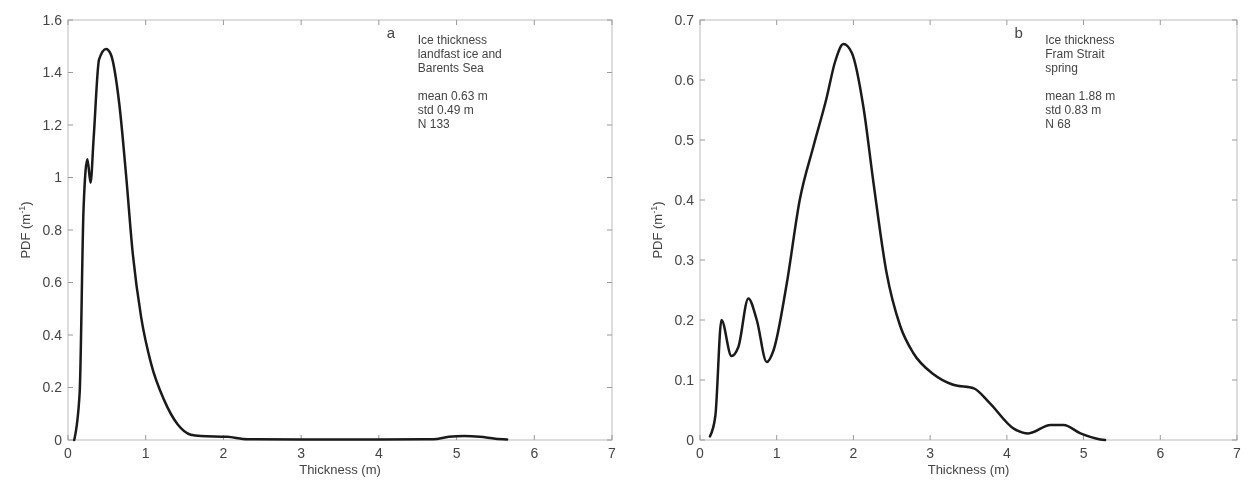 The height and width of the screenshot is (487, 1249). What do you see at coordinates (58, 177) in the screenshot?
I see `y-tick-label: 1` at bounding box center [58, 177].